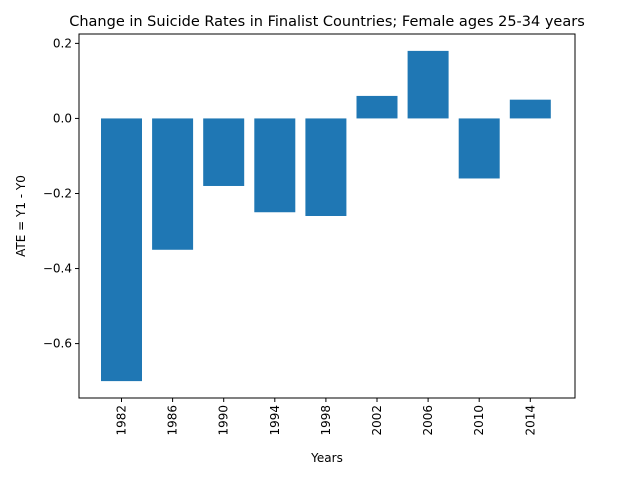  I want to click on x-tick-label: 2002, so click(377, 420).